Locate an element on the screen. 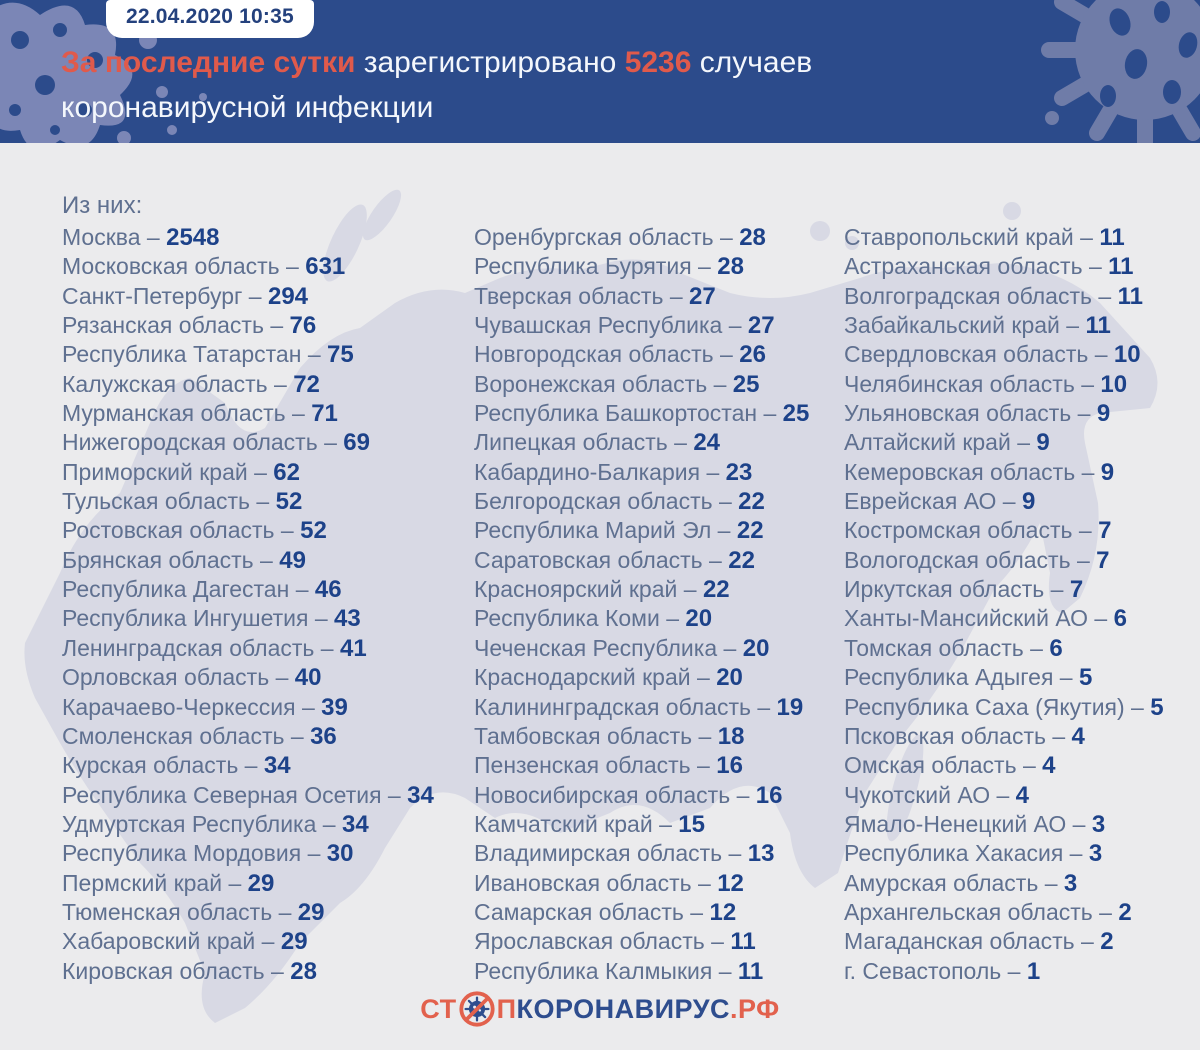 The width and height of the screenshot is (1200, 1050). stopcoronavirus-logo: СТ П КОРОНАВИРУС is located at coordinates (599, 1009).